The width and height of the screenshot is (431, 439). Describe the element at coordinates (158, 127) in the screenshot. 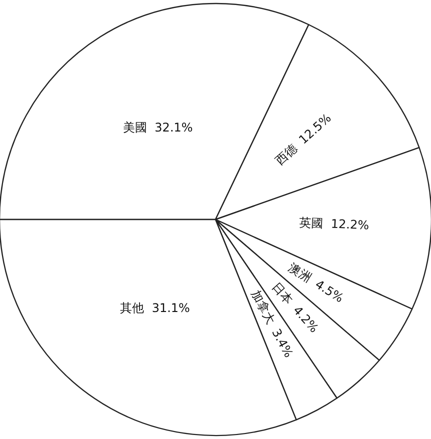

I see `slice-label: 美國 32.1%` at that location.